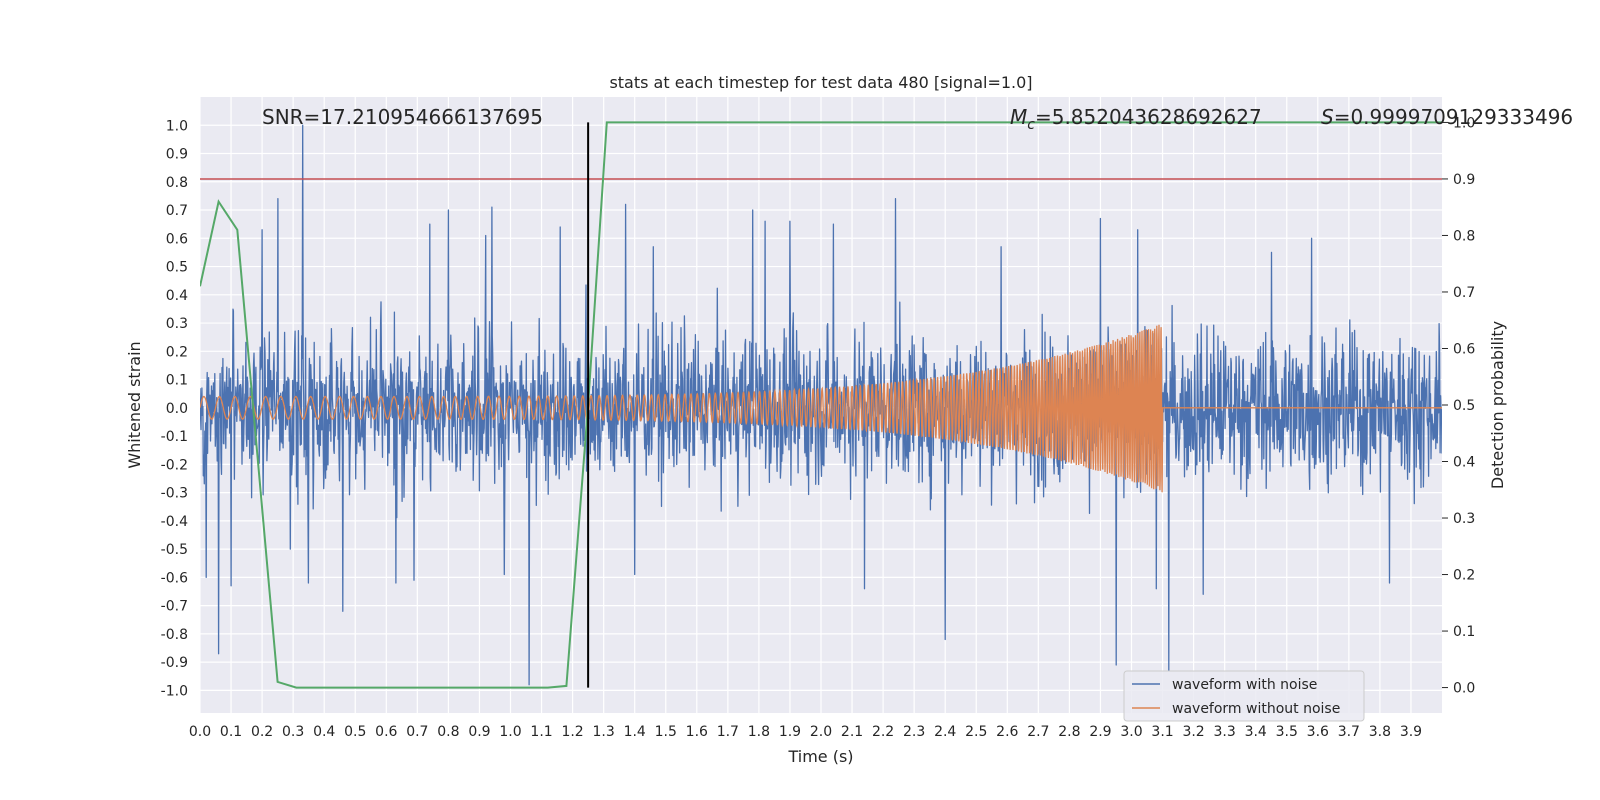 This screenshot has width=1600, height=800. I want to click on mc-value: =5.852043628692627, so click(1148, 117).